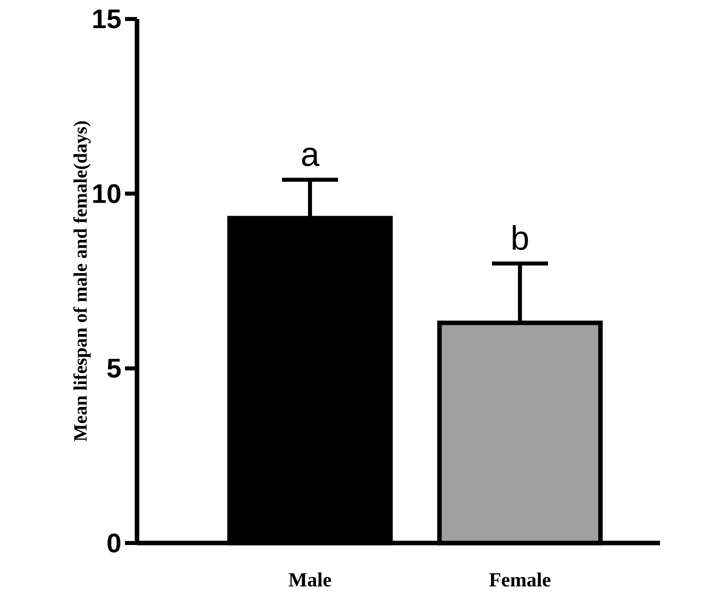 The height and width of the screenshot is (610, 704). Describe the element at coordinates (520, 237) in the screenshot. I see `annotation: b` at that location.